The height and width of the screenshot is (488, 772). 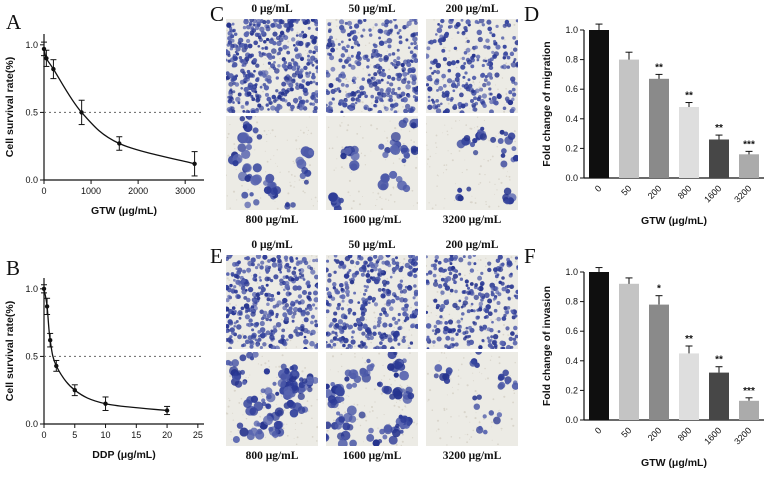 What do you see at coordinates (138, 191) in the screenshot?
I see `svg-text: 2000` at bounding box center [138, 191].